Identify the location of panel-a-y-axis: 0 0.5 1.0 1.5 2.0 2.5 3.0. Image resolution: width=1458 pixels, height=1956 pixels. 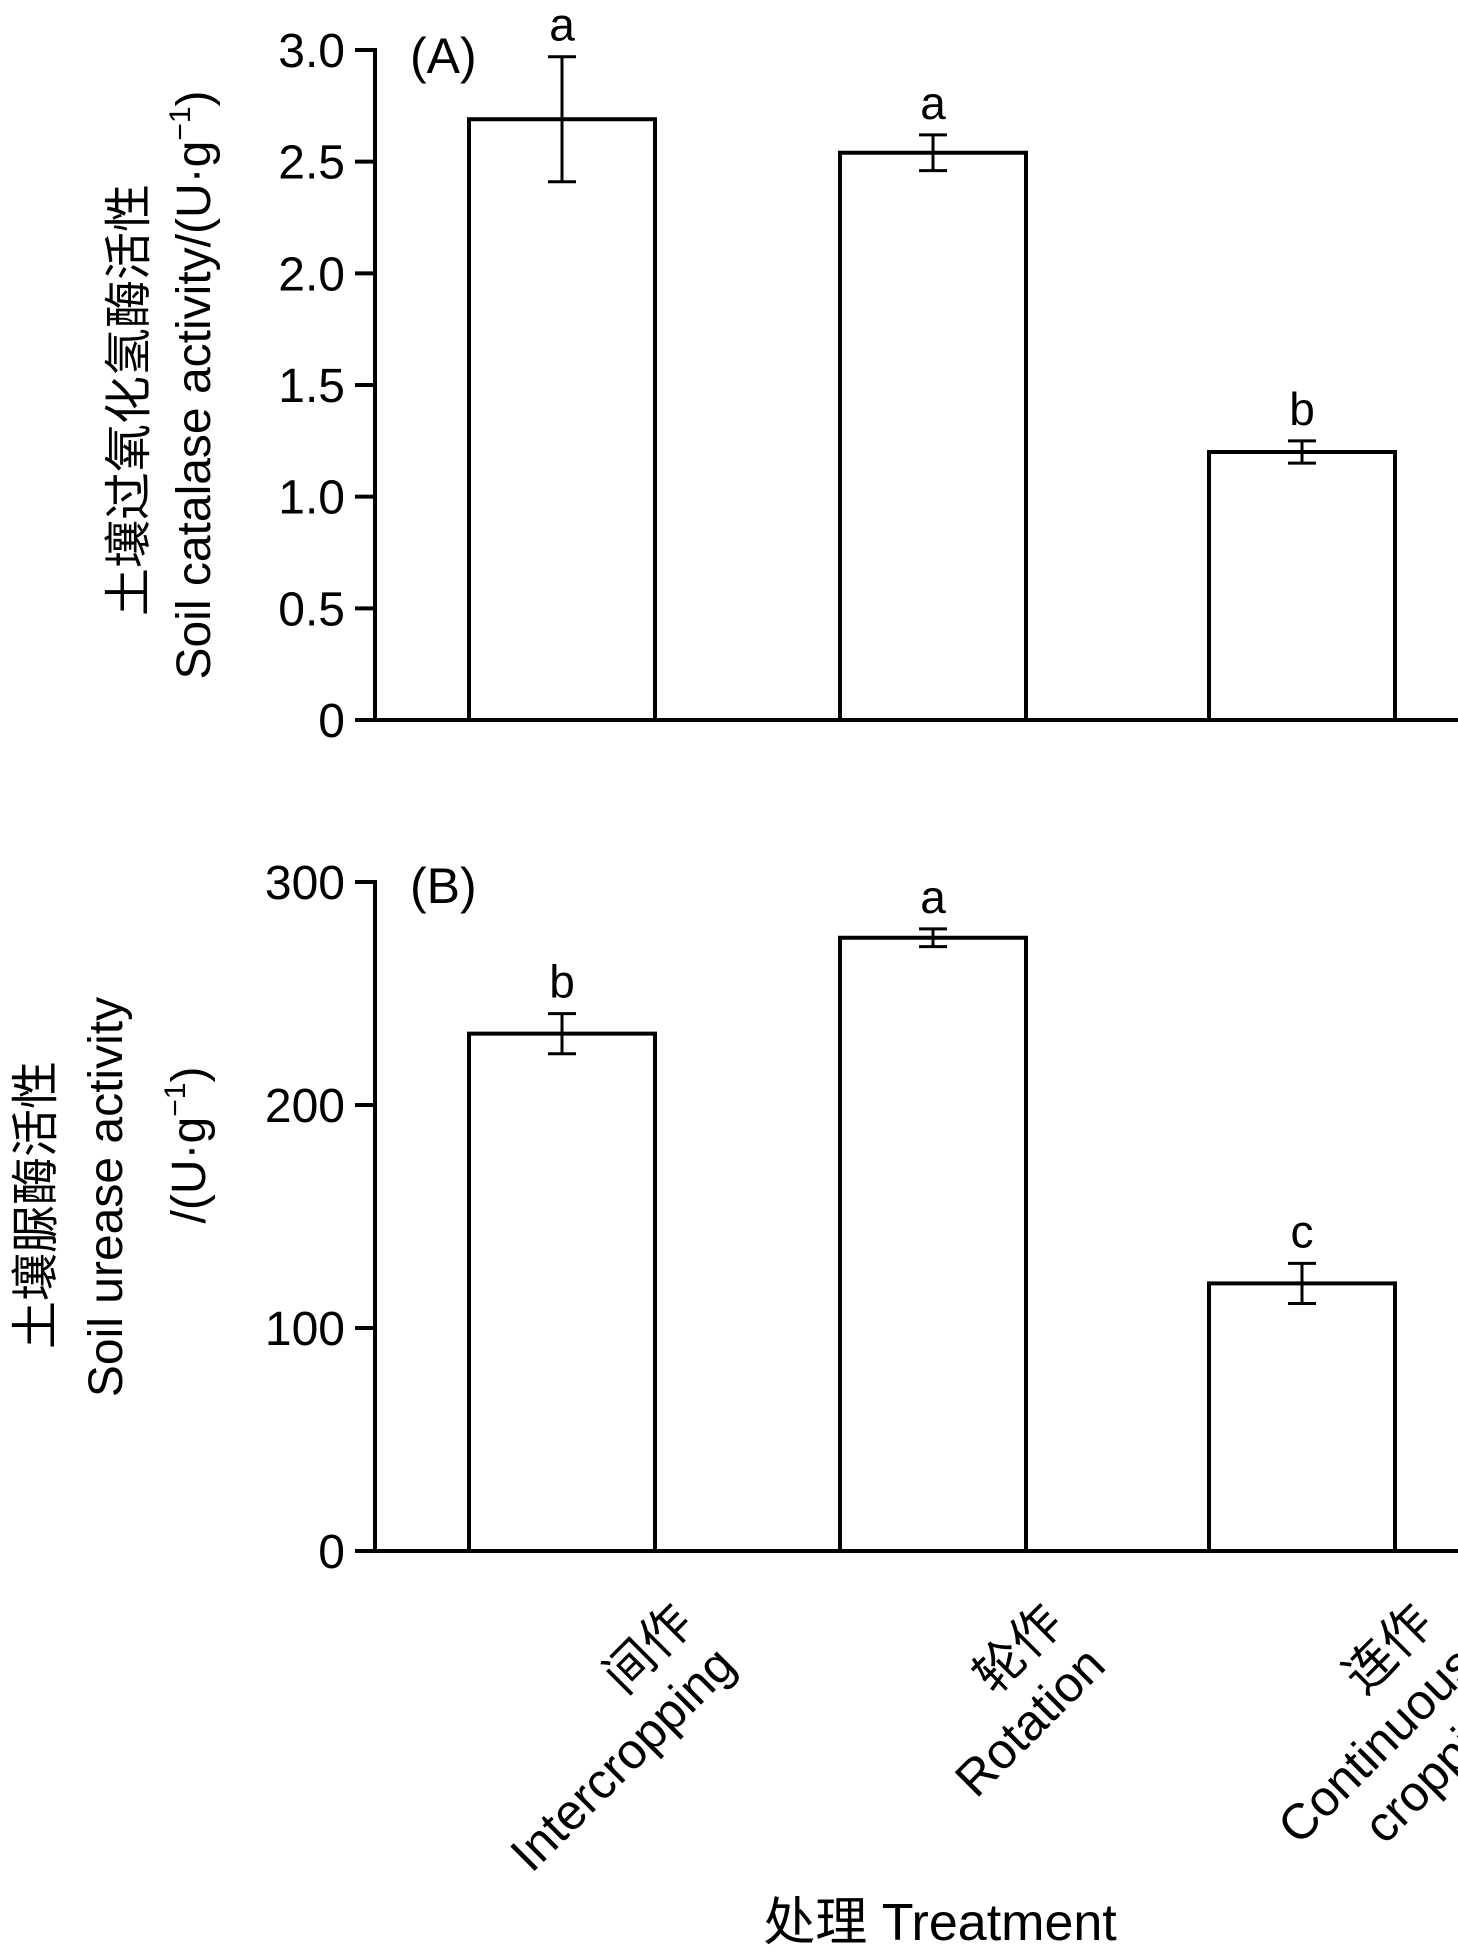
(327, 386).